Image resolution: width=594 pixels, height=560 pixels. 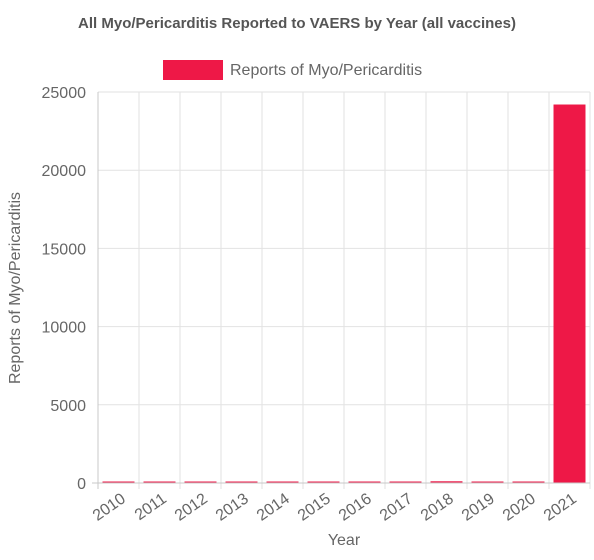 What do you see at coordinates (344, 540) in the screenshot?
I see `x-axis-label: Year` at bounding box center [344, 540].